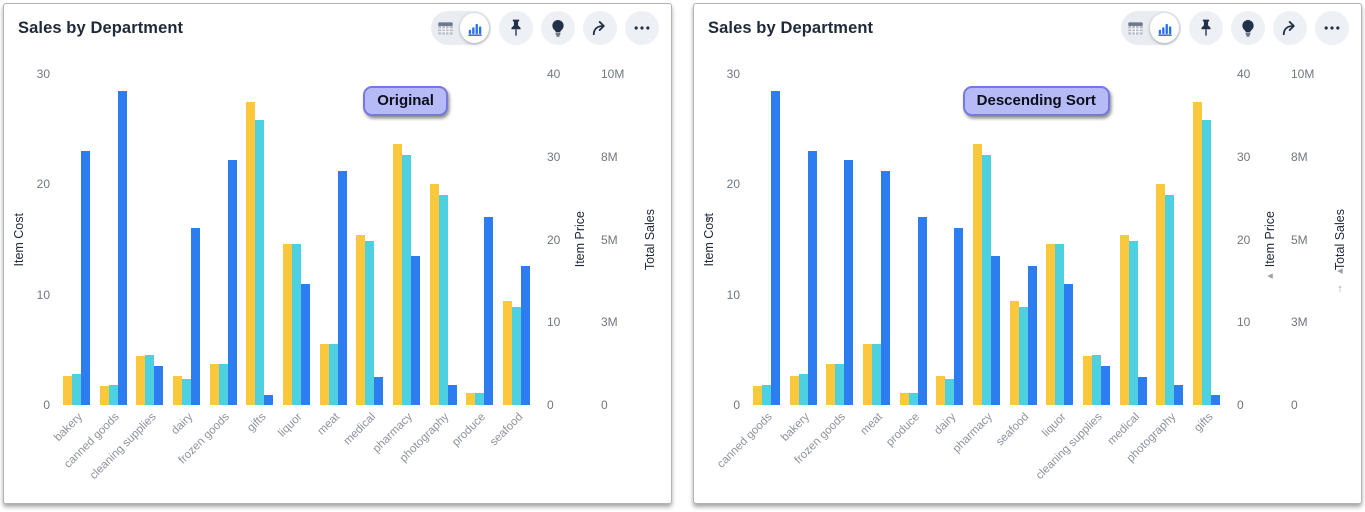 Image resolution: width=1365 pixels, height=512 pixels. I want to click on sort-indicator-icon: ↑, so click(1340, 289).